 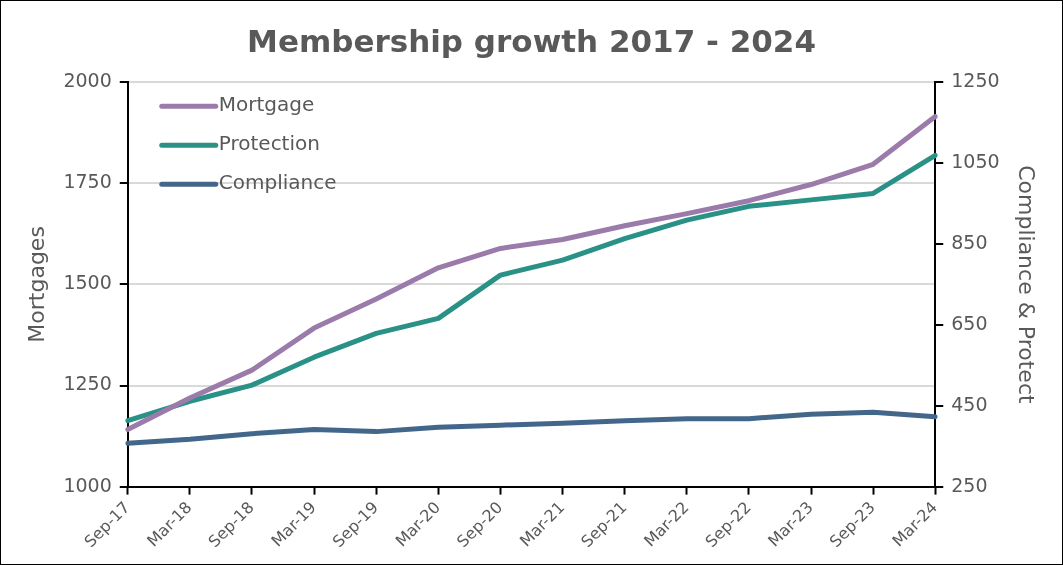 I want to click on y2-tick-label: 450, so click(x=969, y=403).